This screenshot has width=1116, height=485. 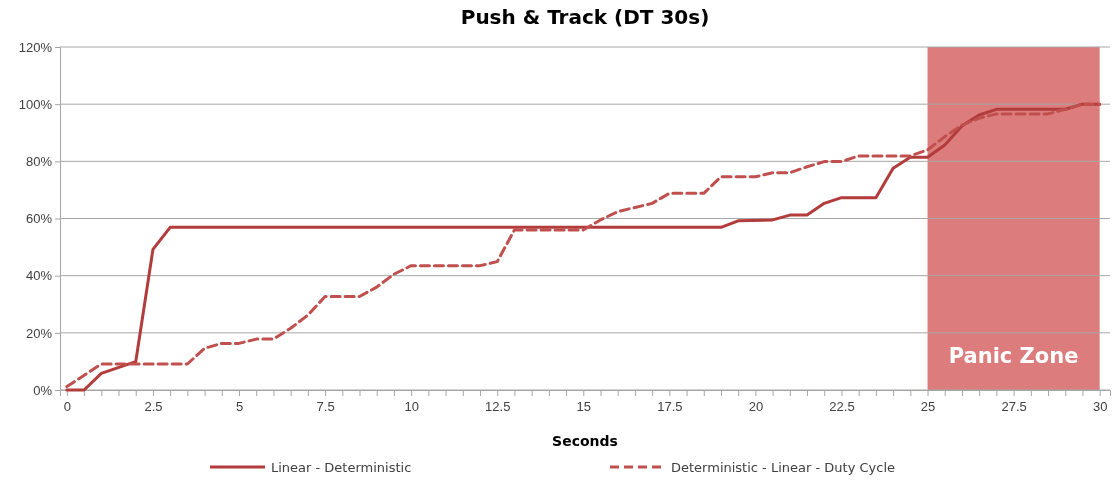 What do you see at coordinates (43, 390) in the screenshot?
I see `y-tick-label: 0%` at bounding box center [43, 390].